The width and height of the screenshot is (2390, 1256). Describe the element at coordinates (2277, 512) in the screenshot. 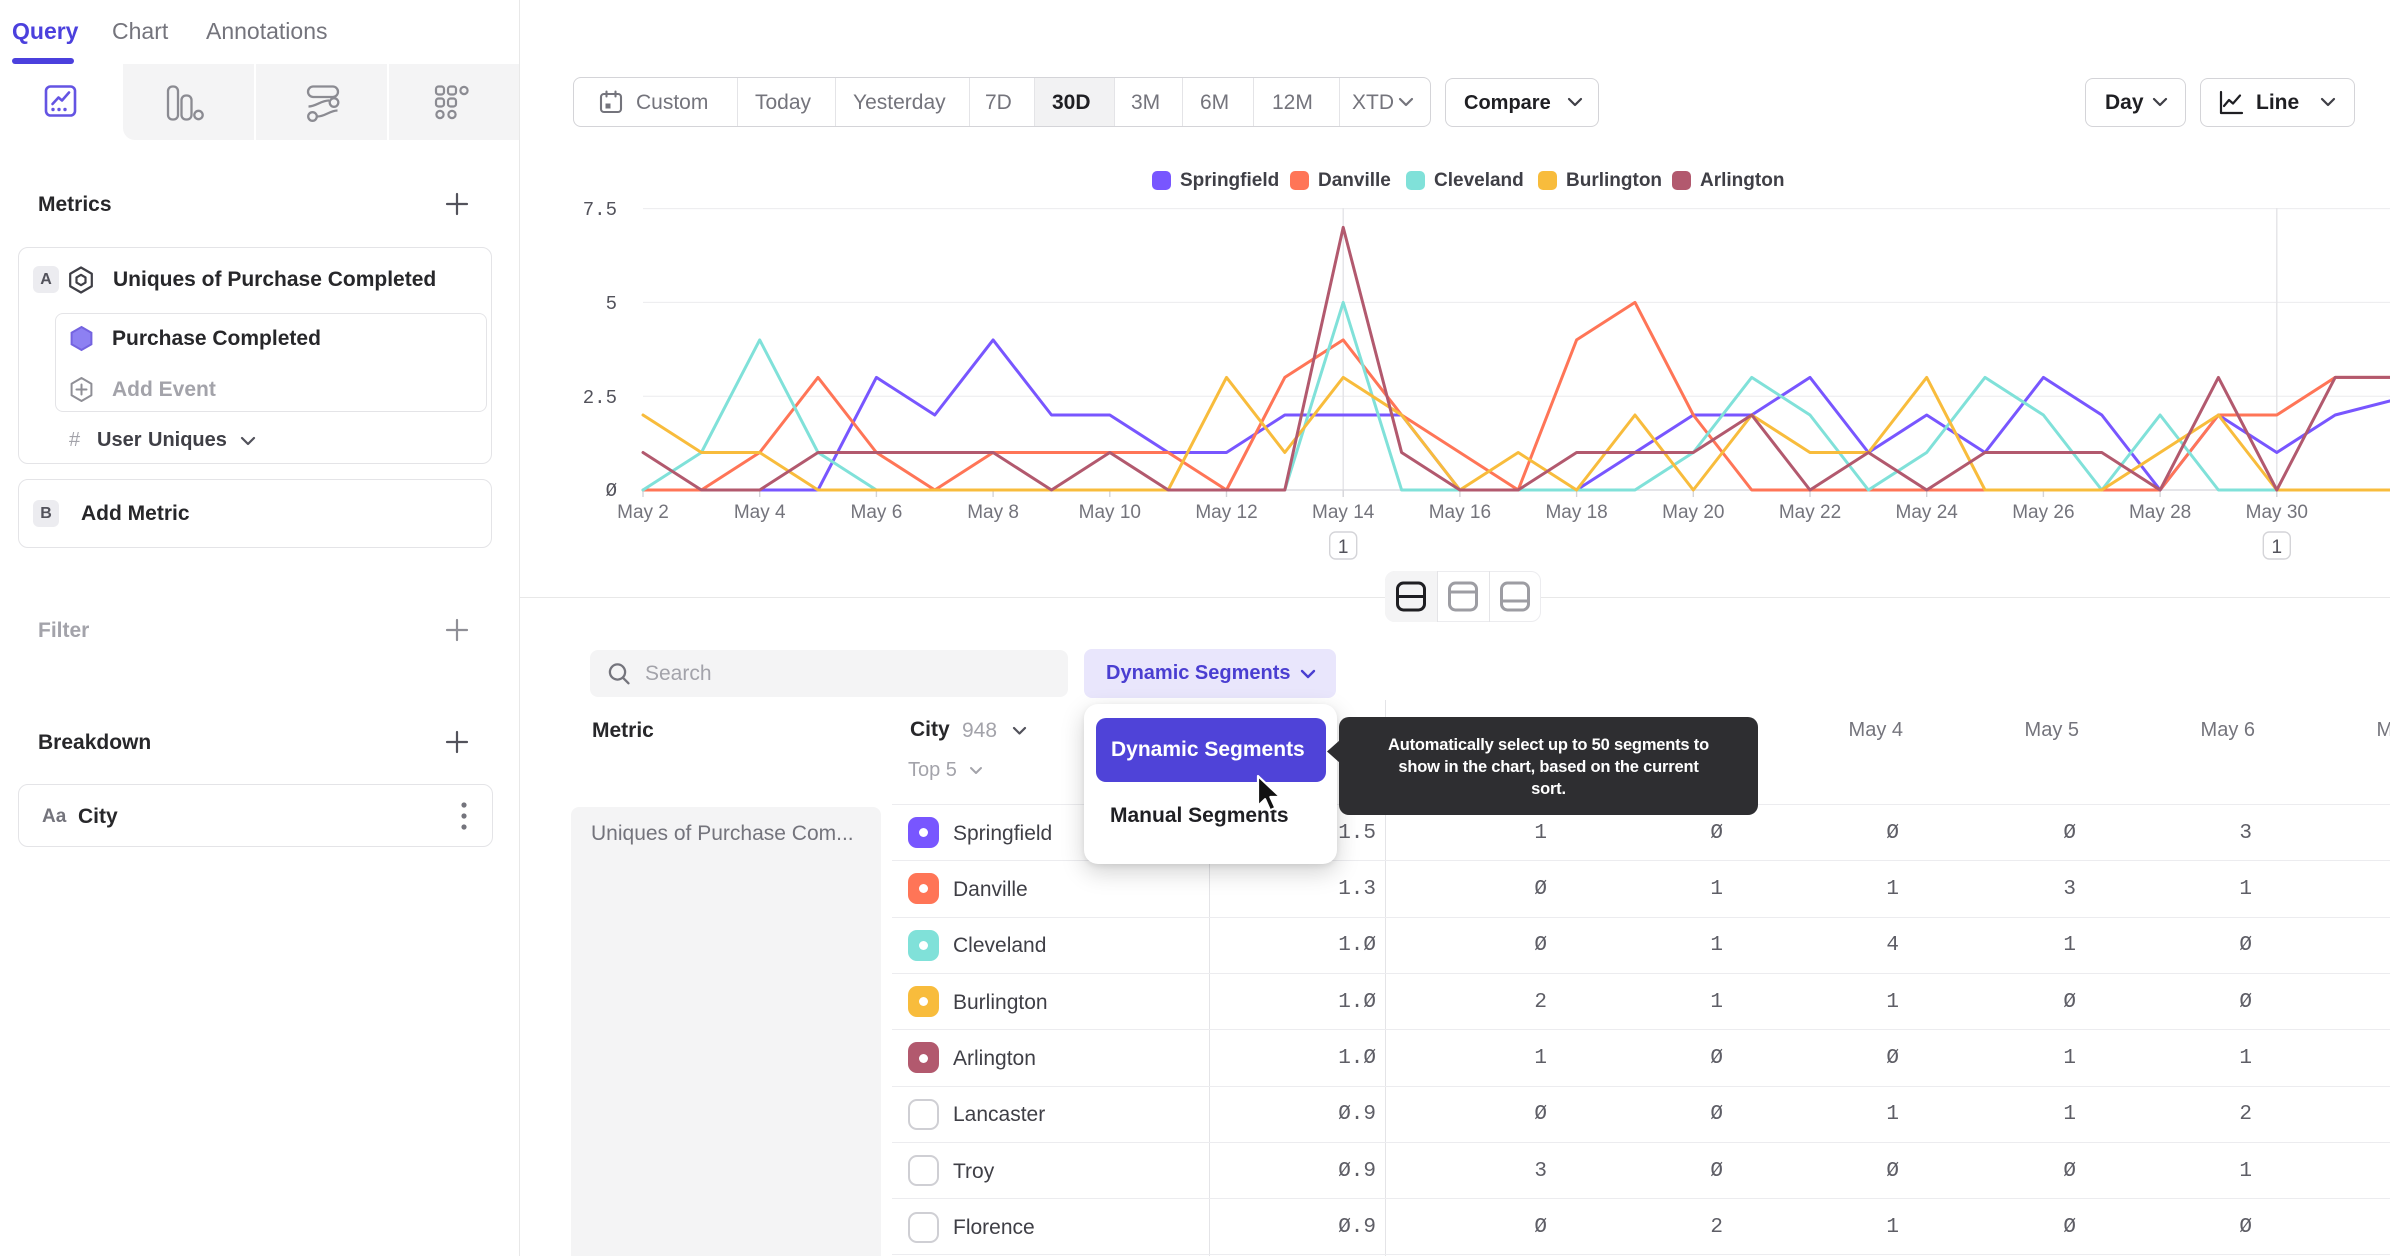

I see `svg-text: May 30` at that location.